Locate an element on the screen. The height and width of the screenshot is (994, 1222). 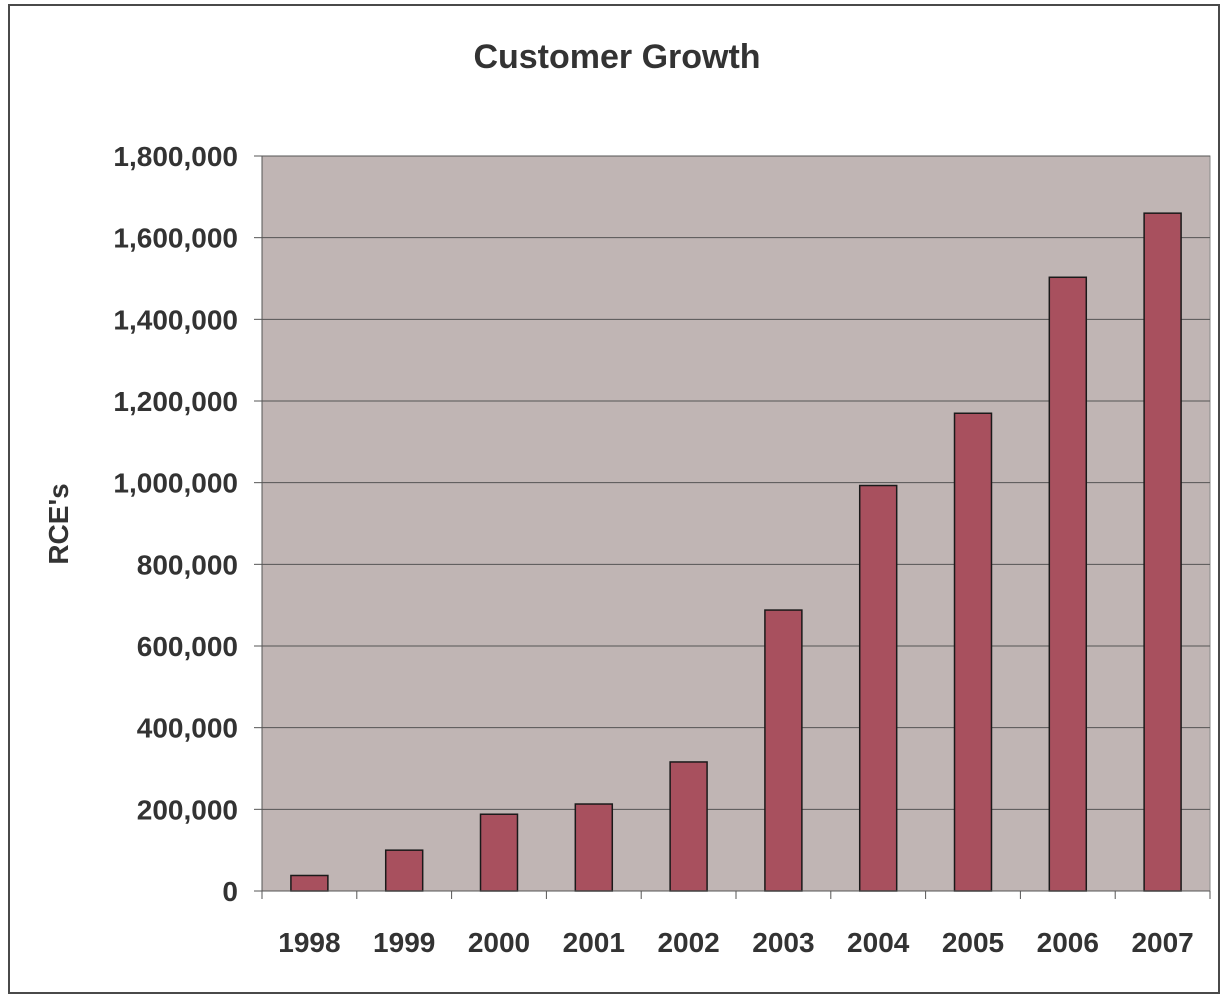
y-tick-label: 400,000 is located at coordinates (187, 728).